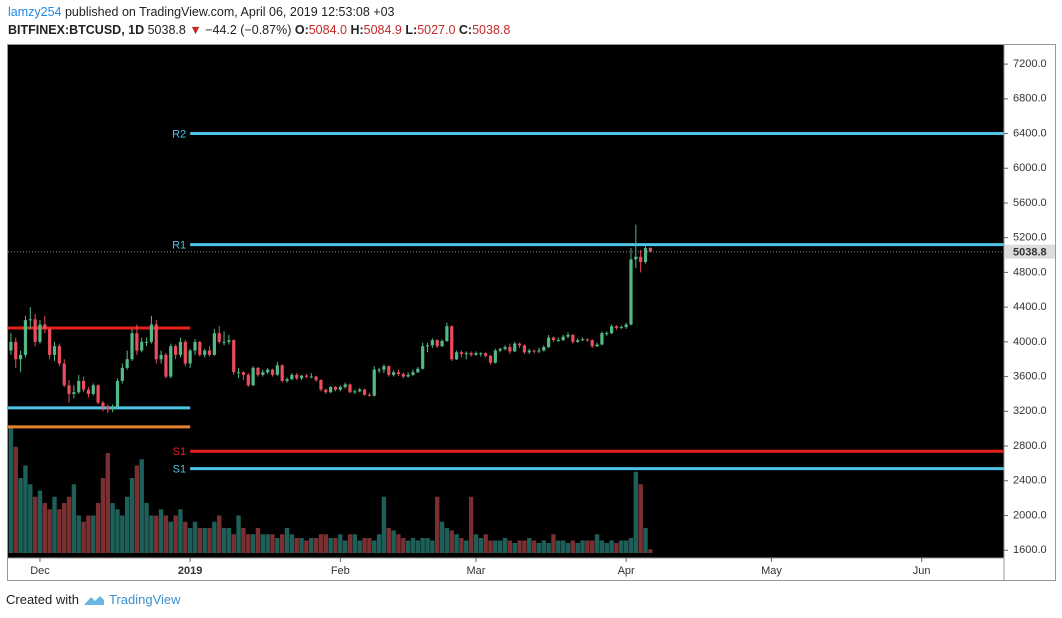 This screenshot has height=618, width=1062. Describe the element at coordinates (340, 571) in the screenshot. I see `x-tick-label: Feb` at that location.